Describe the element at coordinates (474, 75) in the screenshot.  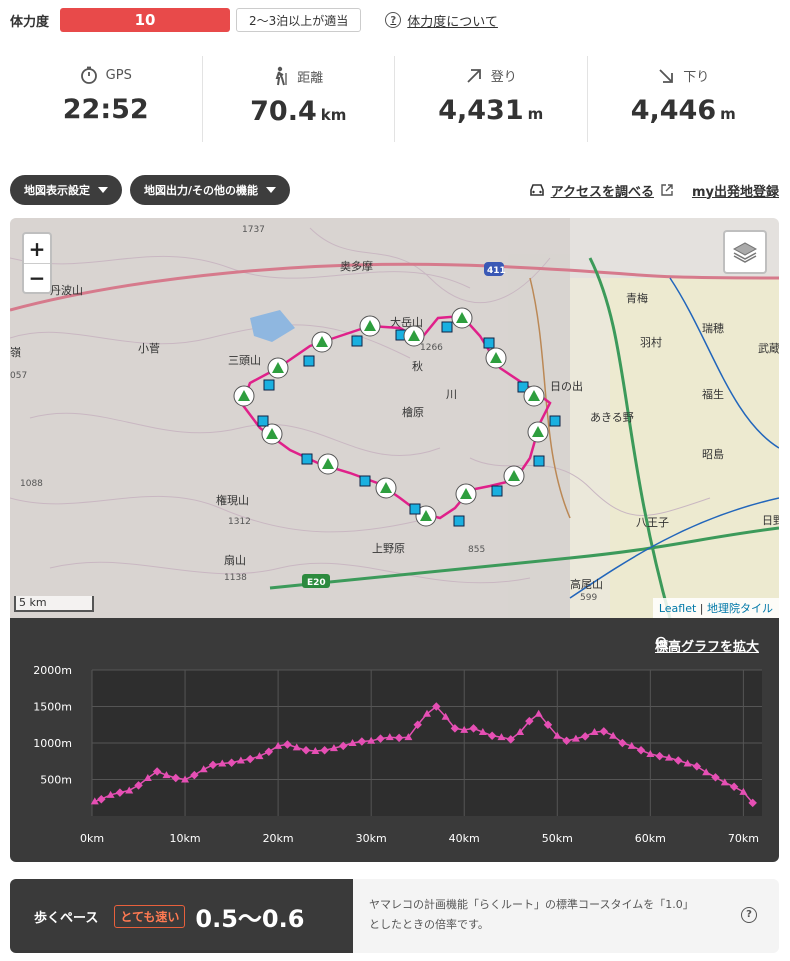
I see `arrow-up-right-icon` at that location.